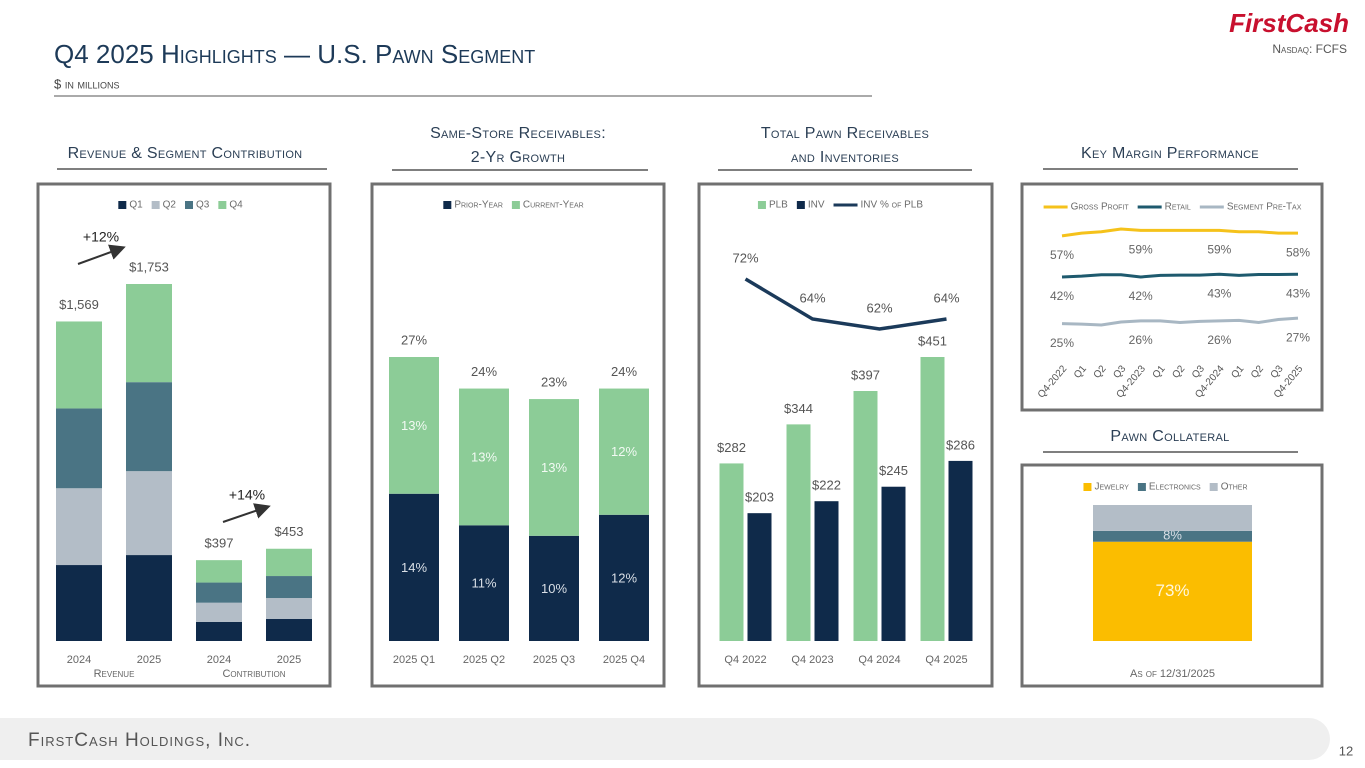 The image size is (1365, 768). I want to click on x-tick-label: Q4 2024, so click(879, 660).